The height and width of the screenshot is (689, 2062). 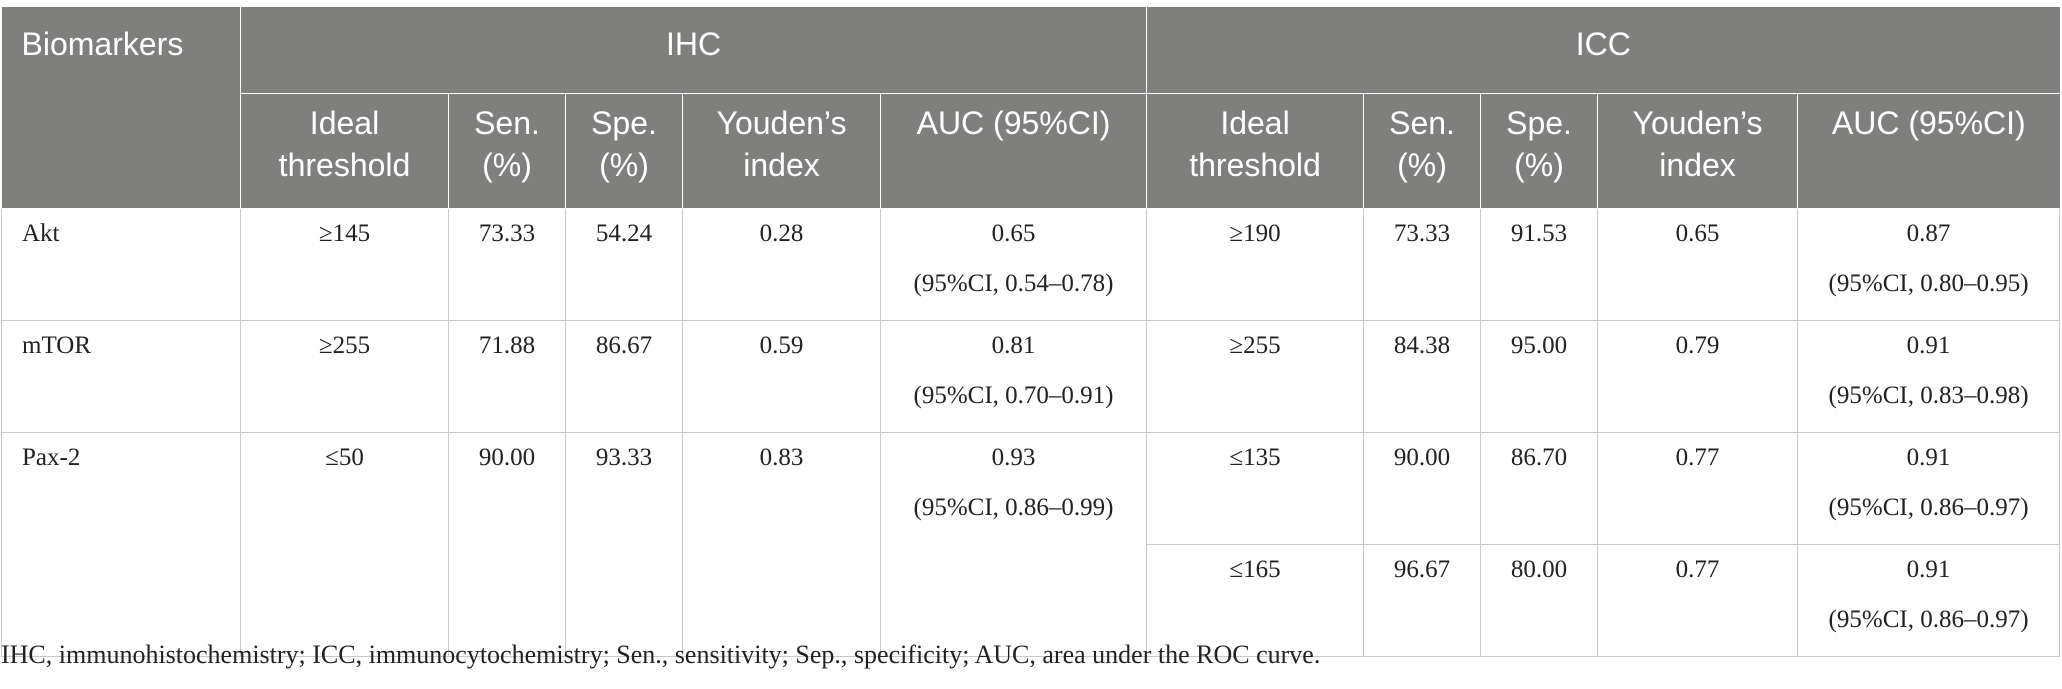 What do you see at coordinates (1422, 488) in the screenshot?
I see `icc-sen: 90.00` at bounding box center [1422, 488].